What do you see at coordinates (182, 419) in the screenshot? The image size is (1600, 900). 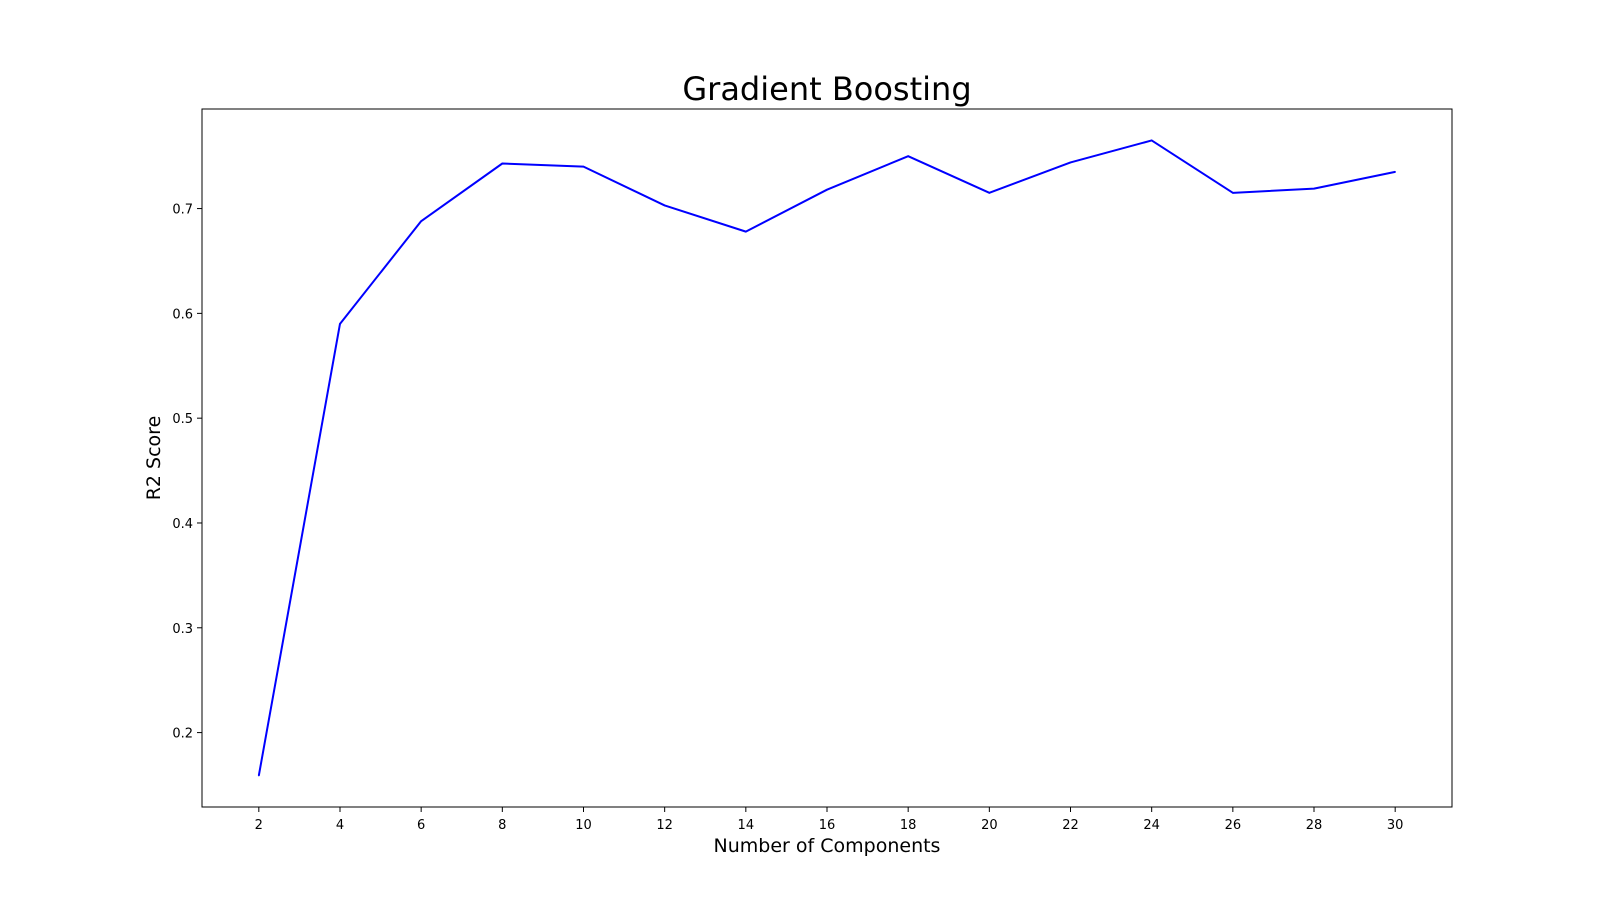 I see `y-tick-label: 0.5` at bounding box center [182, 419].